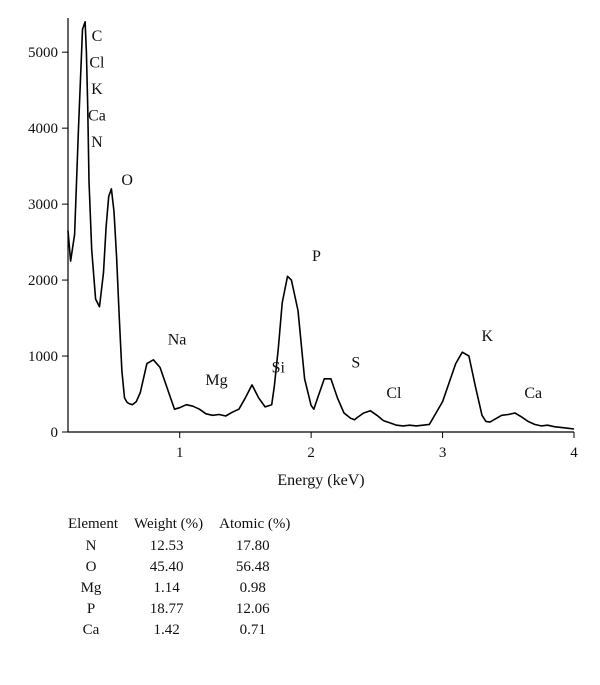  What do you see at coordinates (168, 523) in the screenshot?
I see `header-weight: Weight (%)` at bounding box center [168, 523].